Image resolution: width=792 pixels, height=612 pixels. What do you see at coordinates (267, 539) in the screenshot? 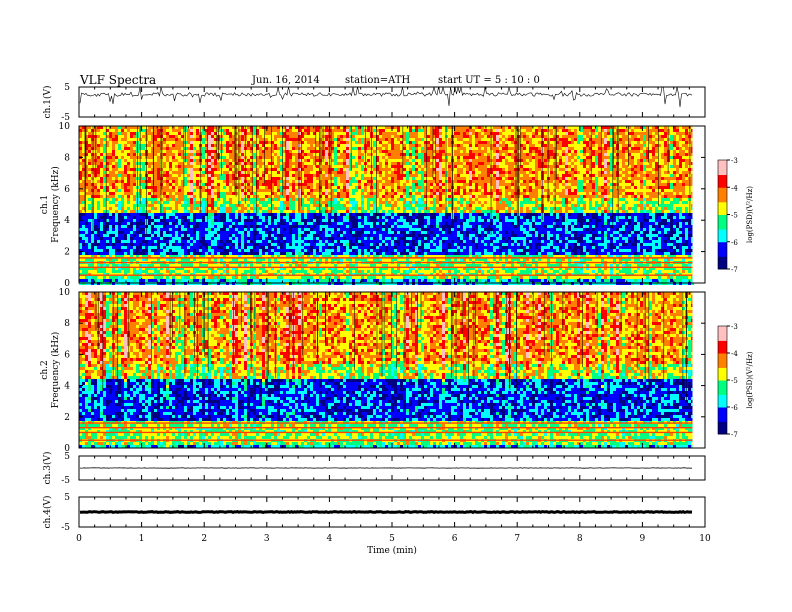
I see `x-tick-label: 3` at bounding box center [267, 539].